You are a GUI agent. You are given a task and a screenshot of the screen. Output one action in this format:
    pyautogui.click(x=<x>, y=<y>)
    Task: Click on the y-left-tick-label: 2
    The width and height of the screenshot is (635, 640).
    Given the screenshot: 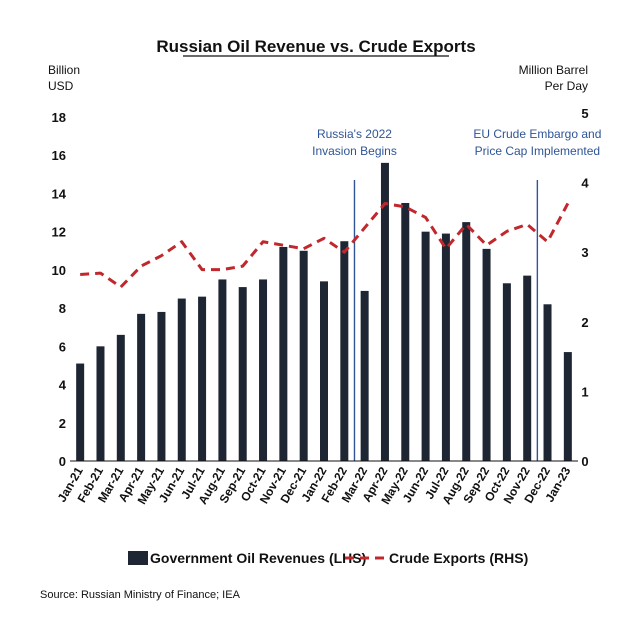 What is the action you would take?
    pyautogui.click(x=62, y=423)
    